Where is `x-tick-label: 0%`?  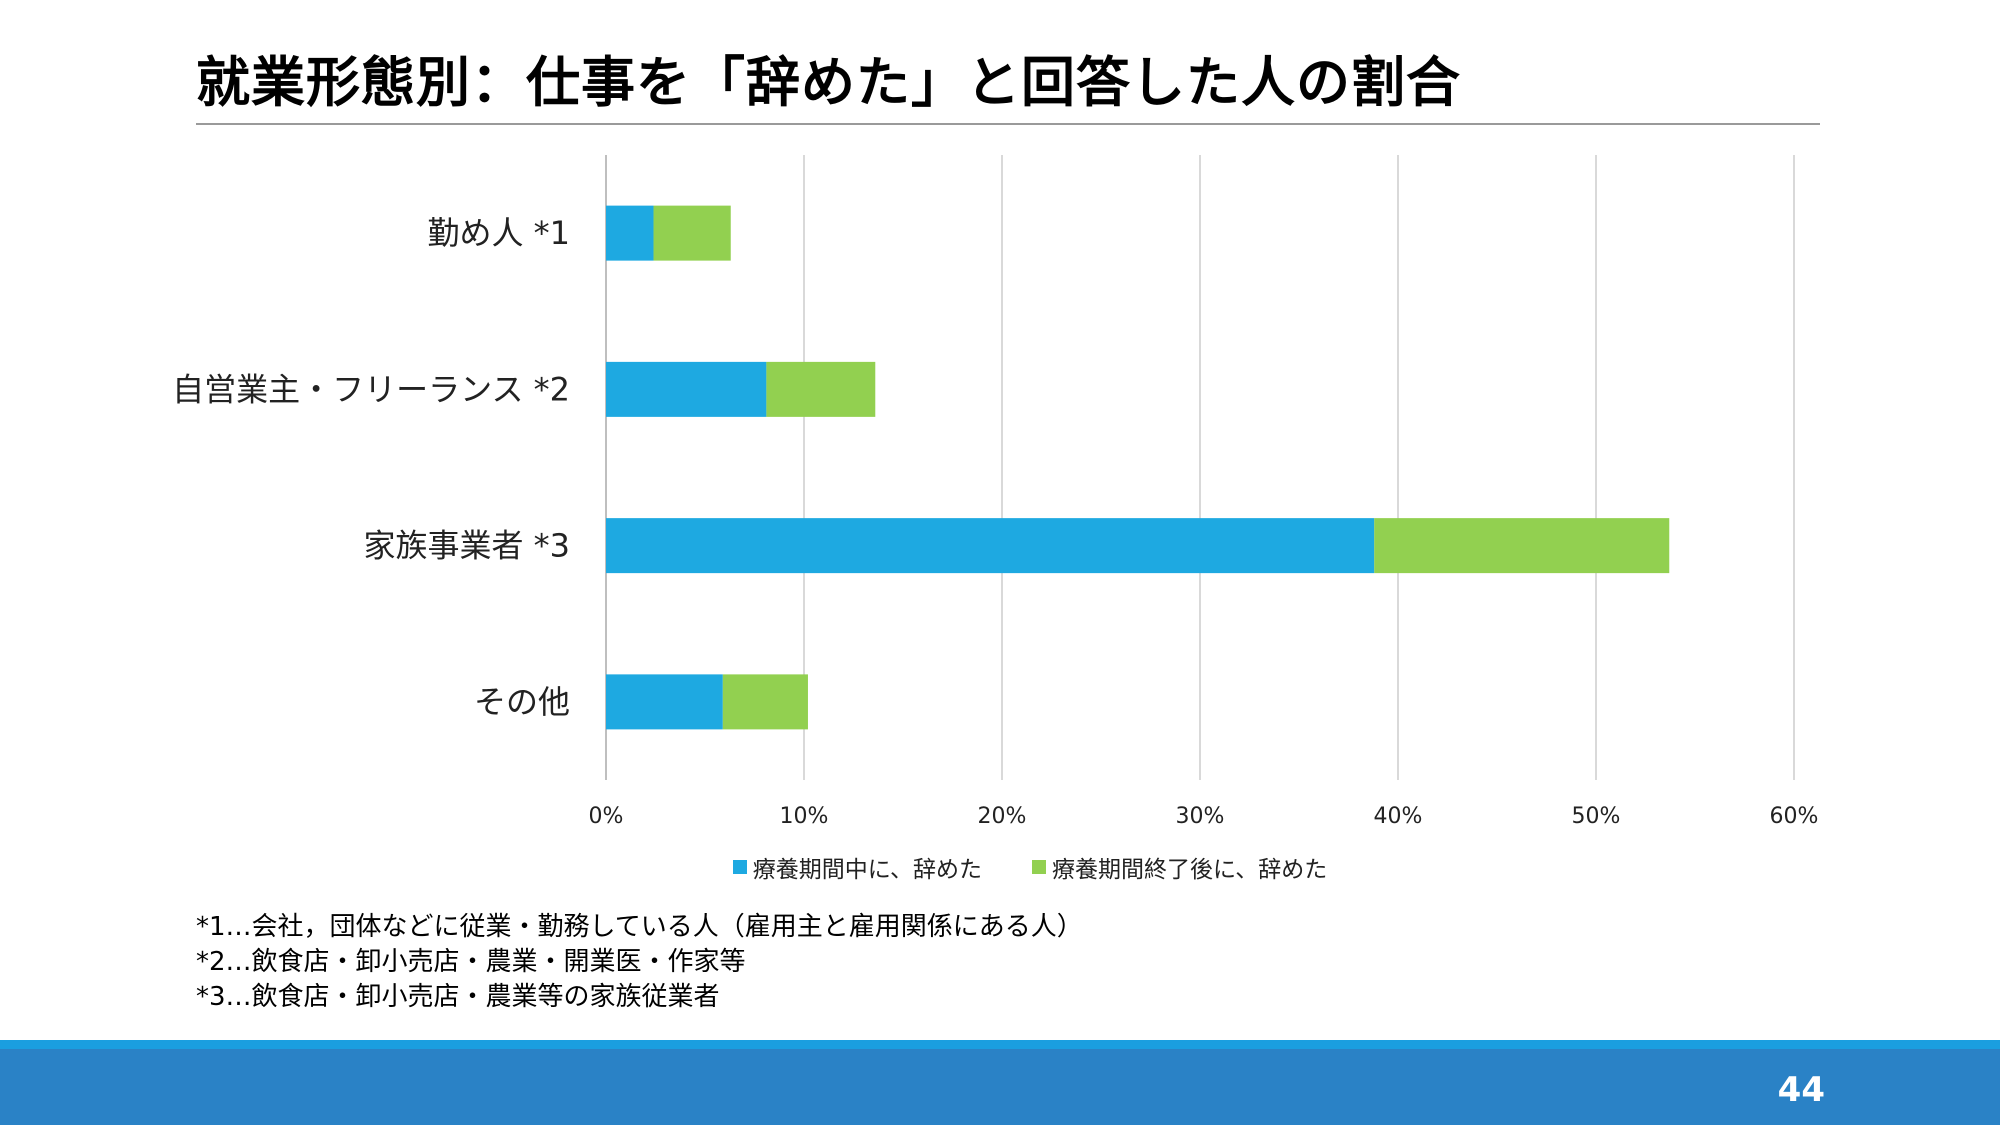 x-tick-label: 0% is located at coordinates (606, 816).